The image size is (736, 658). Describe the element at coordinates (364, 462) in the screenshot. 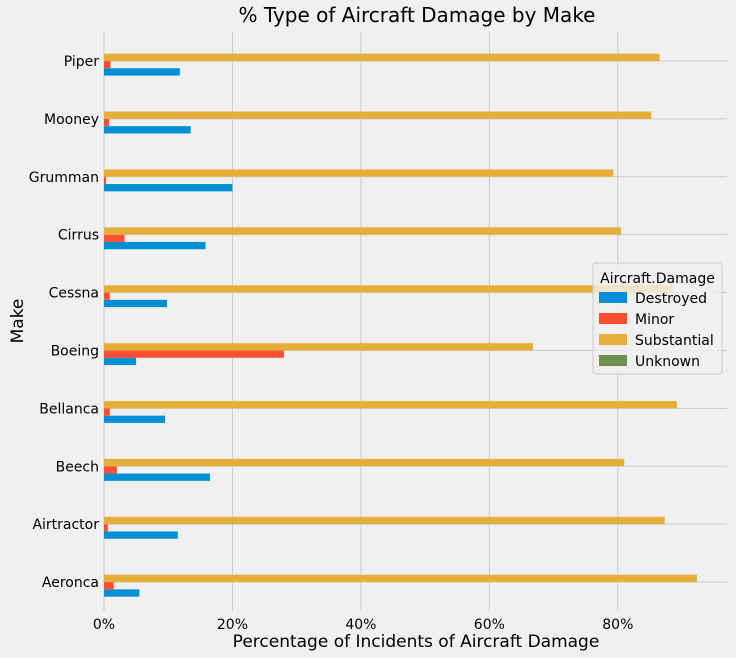

I see `bar-substantial-beech` at that location.